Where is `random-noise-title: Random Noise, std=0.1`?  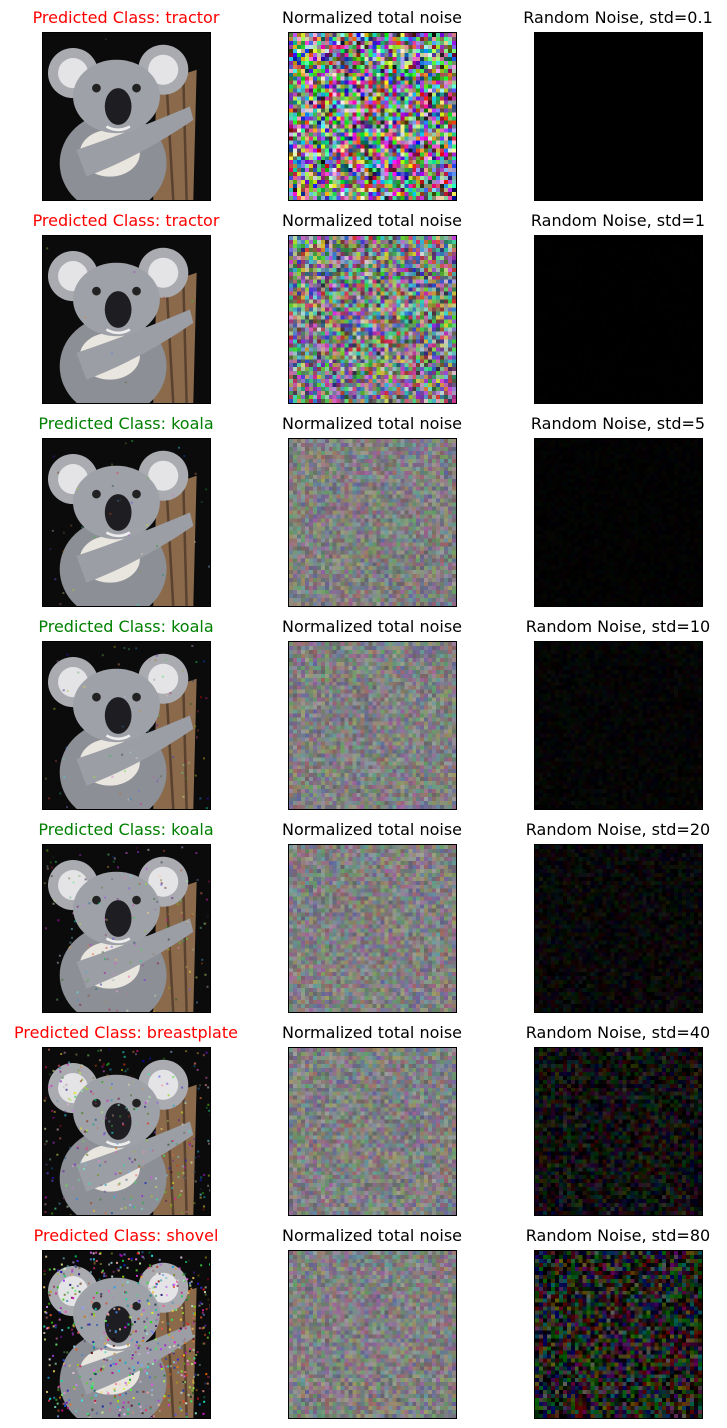 random-noise-title: Random Noise, std=0.1 is located at coordinates (607, 18).